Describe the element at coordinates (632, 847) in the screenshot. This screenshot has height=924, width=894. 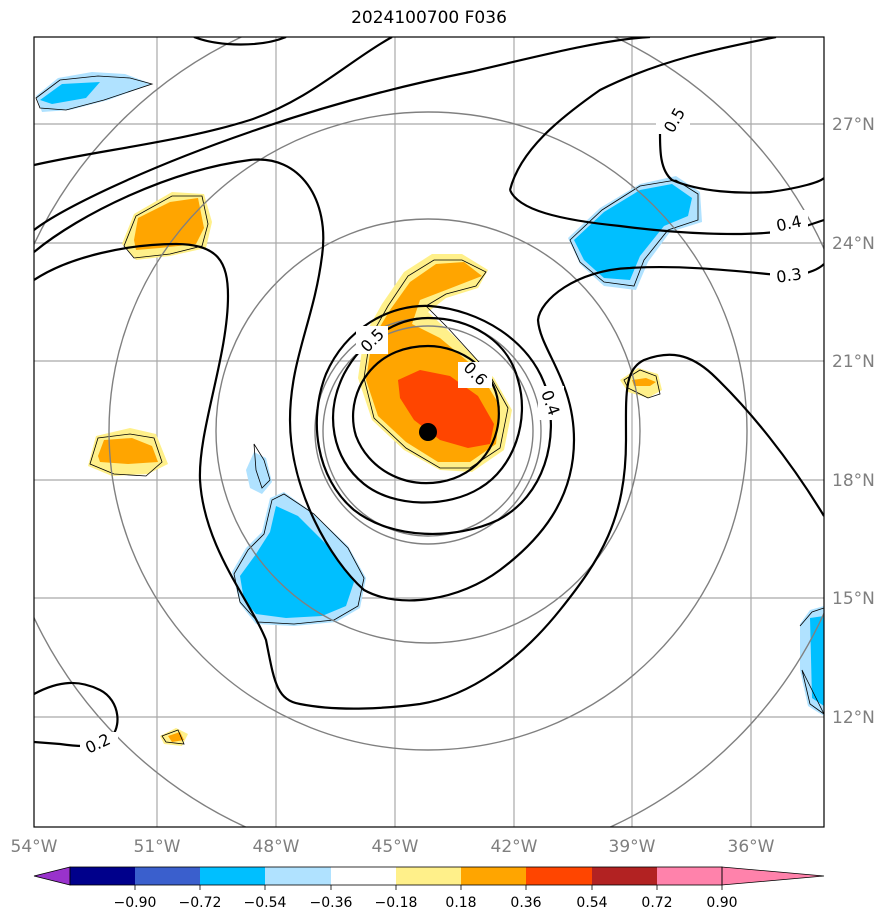
I see `lon-label: 39°W` at that location.